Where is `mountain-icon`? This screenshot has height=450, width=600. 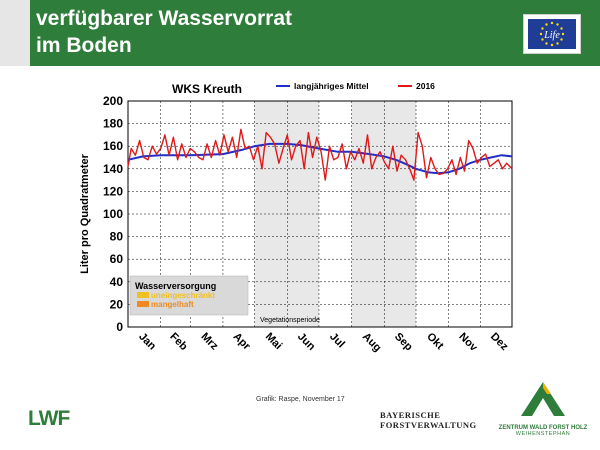 mountain-icon is located at coordinates (543, 399).